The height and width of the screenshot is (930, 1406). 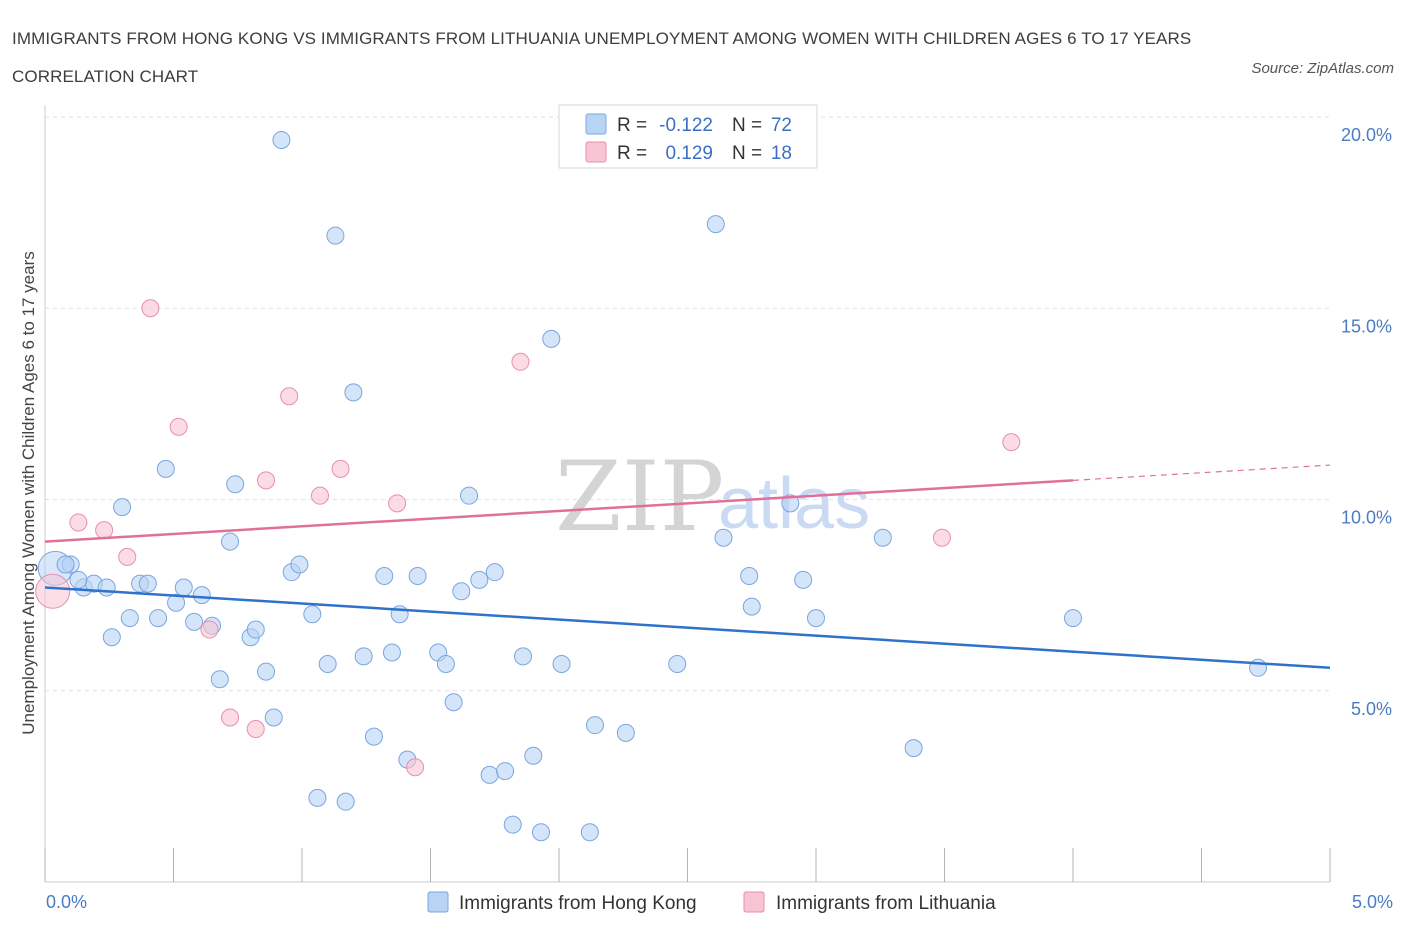 What do you see at coordinates (1366, 518) in the screenshot?
I see `y-tick-label-1: 10.0%` at bounding box center [1366, 518].